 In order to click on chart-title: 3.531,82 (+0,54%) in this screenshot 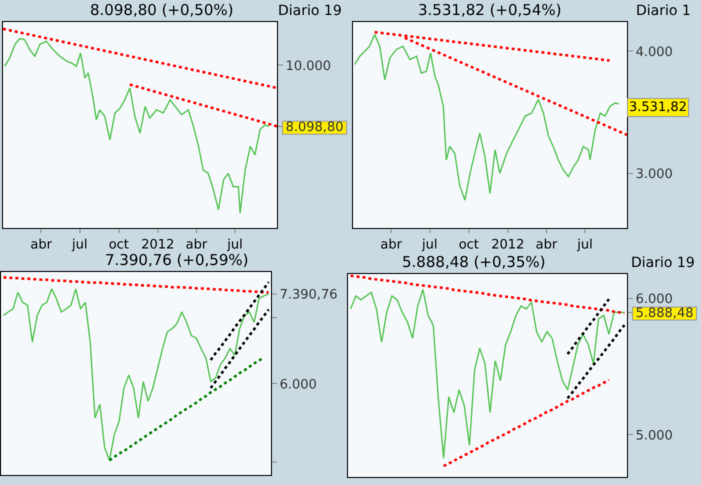, I will do `click(490, 10)`.